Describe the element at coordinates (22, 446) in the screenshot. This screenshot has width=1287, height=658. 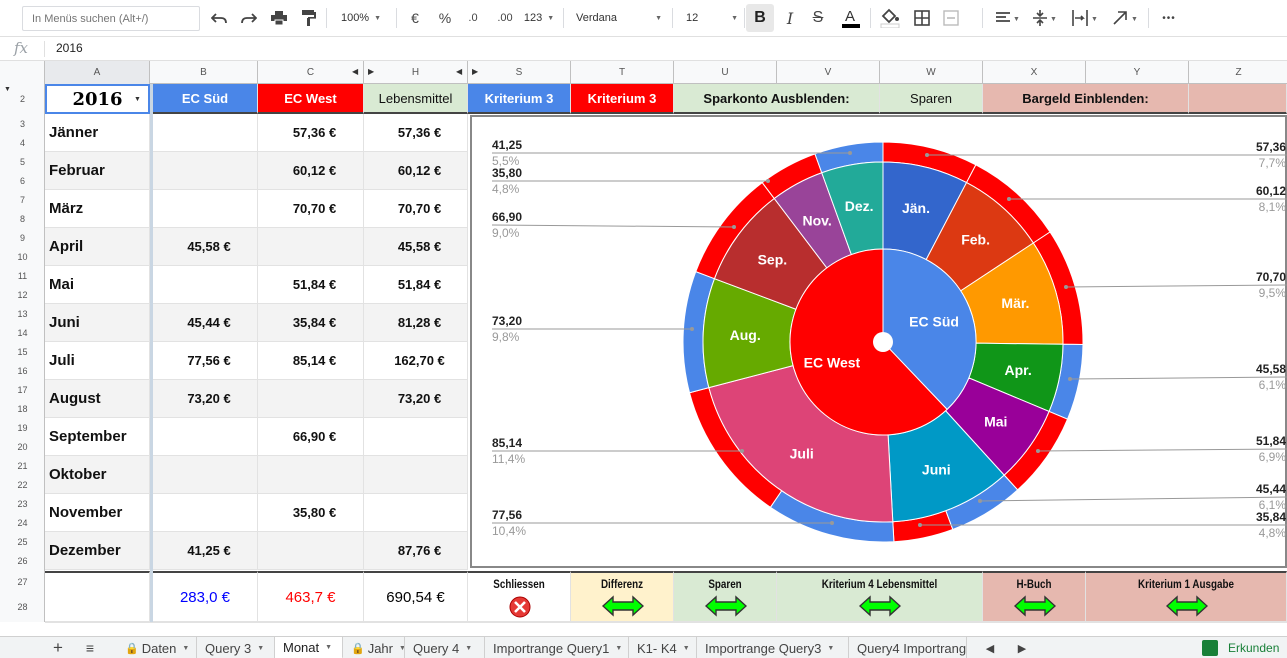
I see `row-header: 20` at that location.